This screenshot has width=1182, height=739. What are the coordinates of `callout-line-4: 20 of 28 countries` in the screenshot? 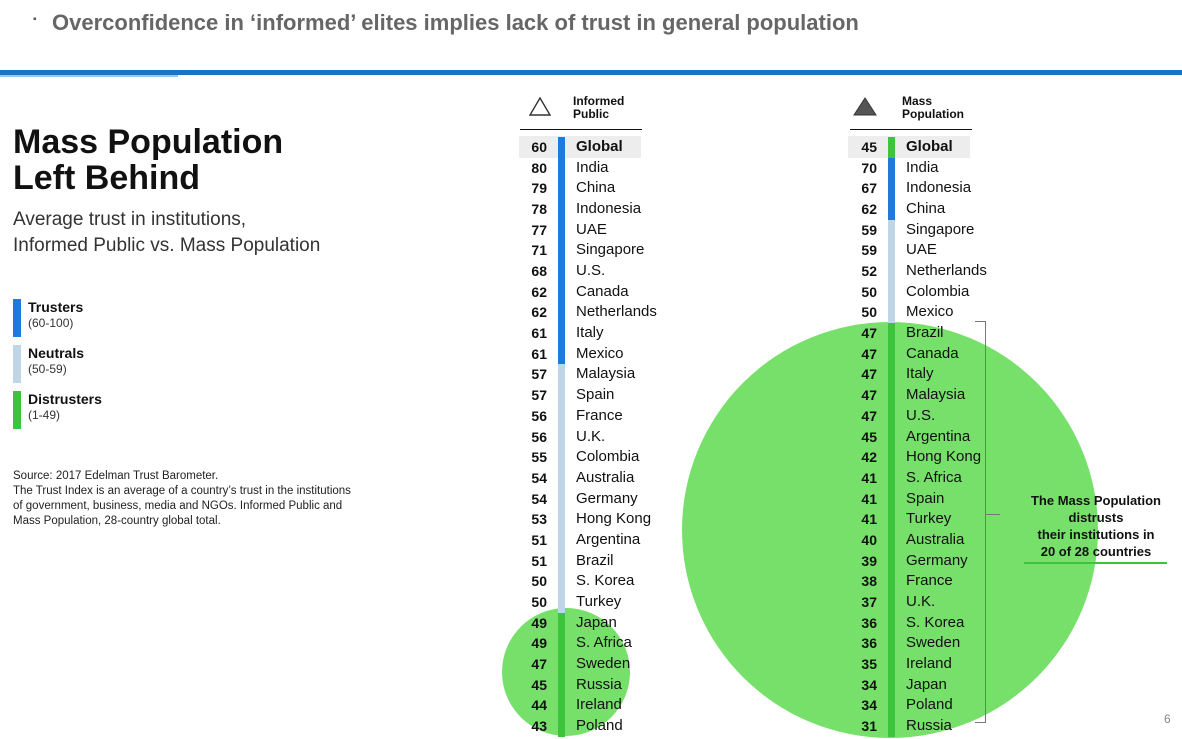 It's located at (1096, 551).